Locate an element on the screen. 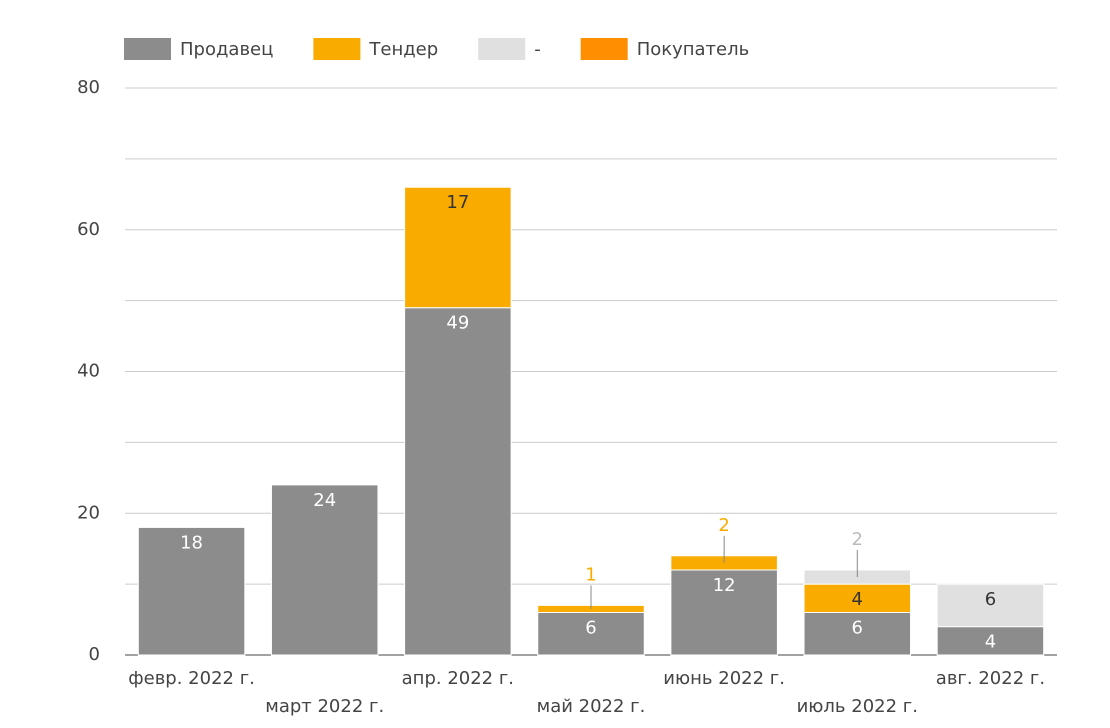  y-tick-label: 80 is located at coordinates (88, 87).